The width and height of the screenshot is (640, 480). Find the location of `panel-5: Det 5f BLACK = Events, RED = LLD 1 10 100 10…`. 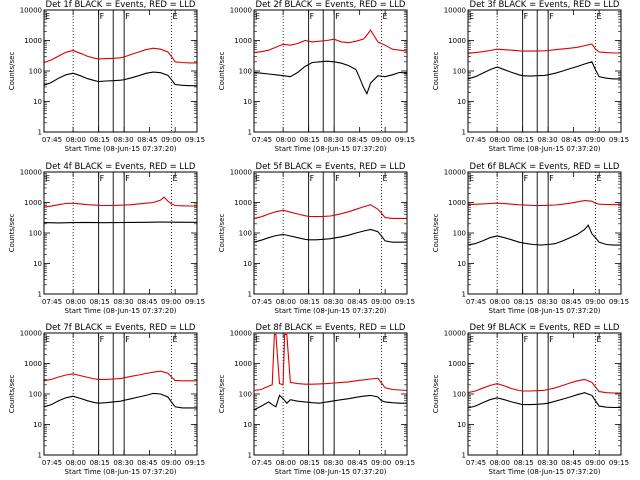

panel-5: Det 5f BLACK = Events, RED = LLD 1 10 100 10… is located at coordinates (316, 238).